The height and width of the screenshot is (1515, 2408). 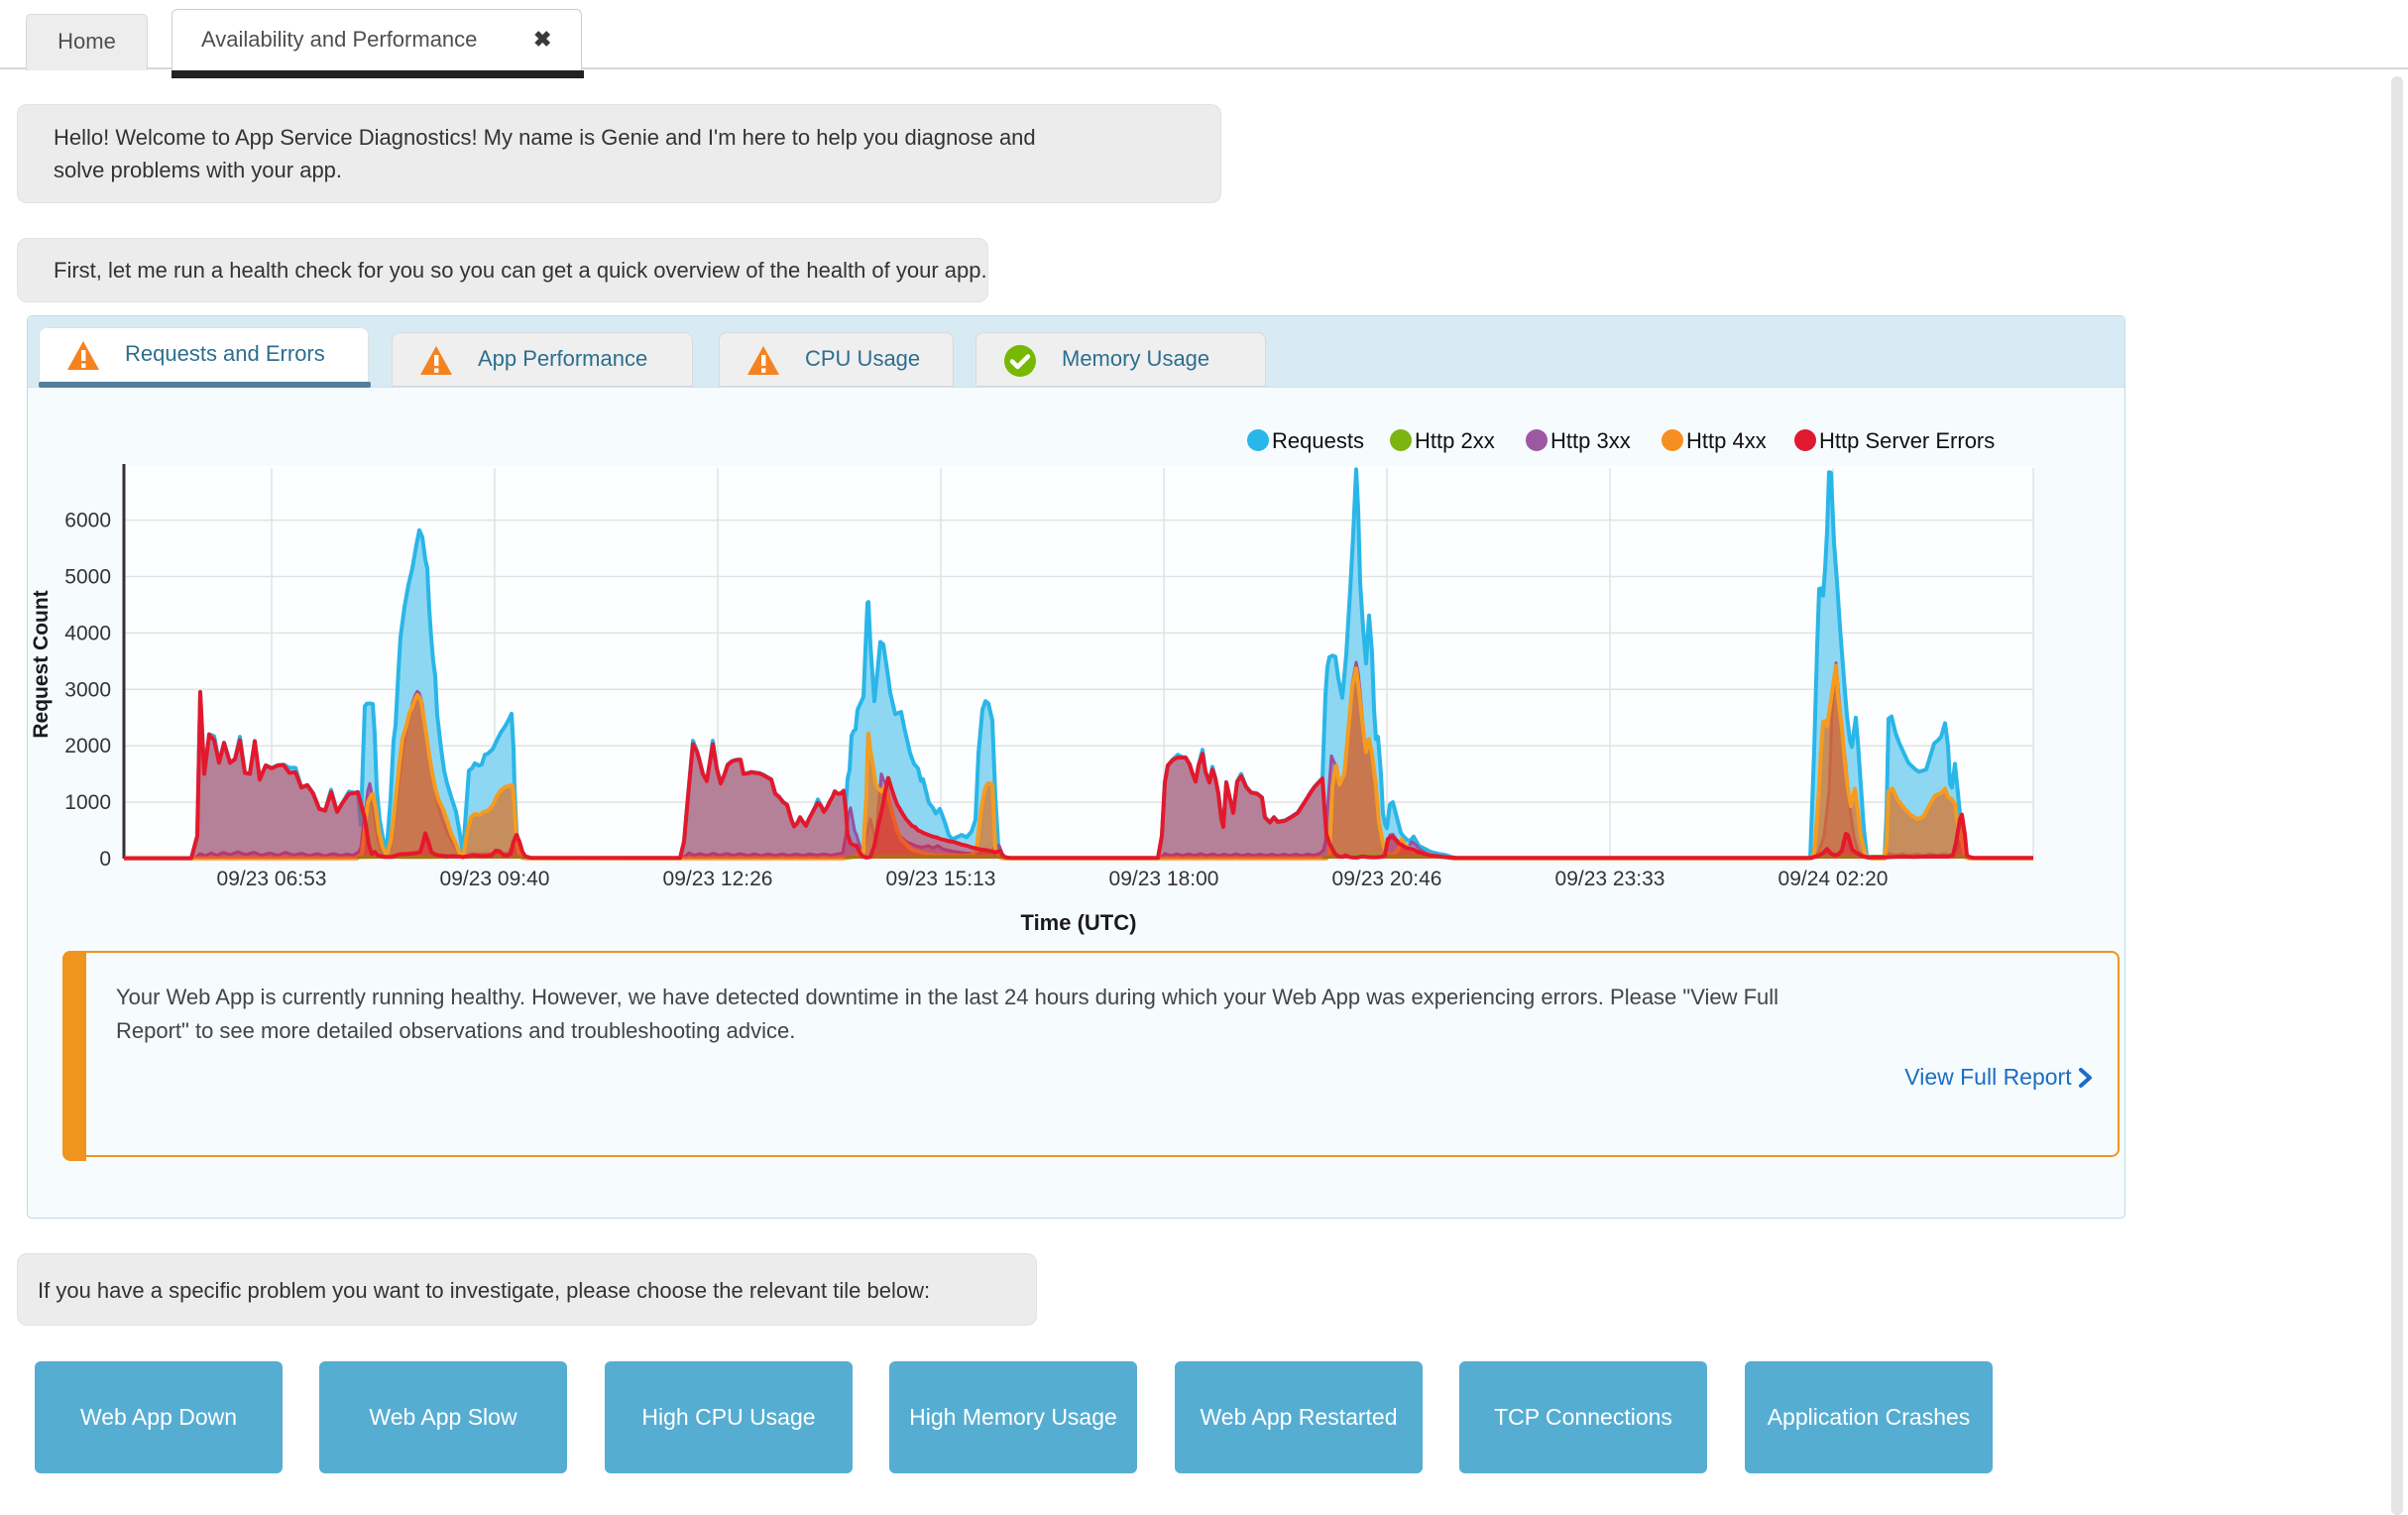 I want to click on svg-text: 09/24 02:20, so click(x=1833, y=879).